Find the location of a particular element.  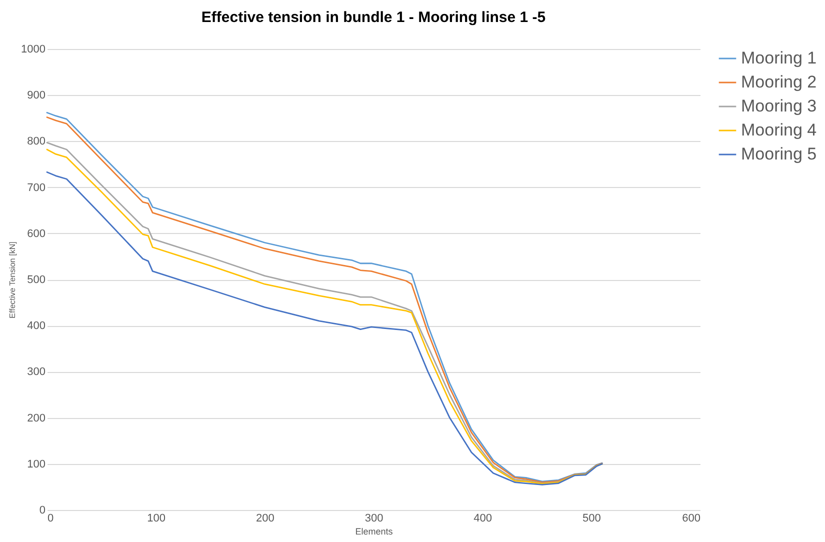

legend-label: Mooring 1 is located at coordinates (779, 58).